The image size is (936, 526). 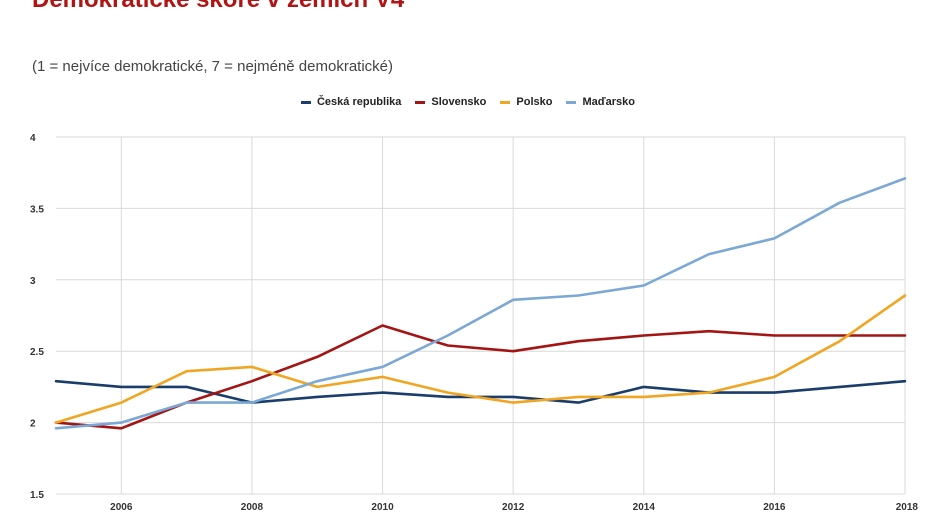 What do you see at coordinates (907, 507) in the screenshot?
I see `x-tick-label: 2018` at bounding box center [907, 507].